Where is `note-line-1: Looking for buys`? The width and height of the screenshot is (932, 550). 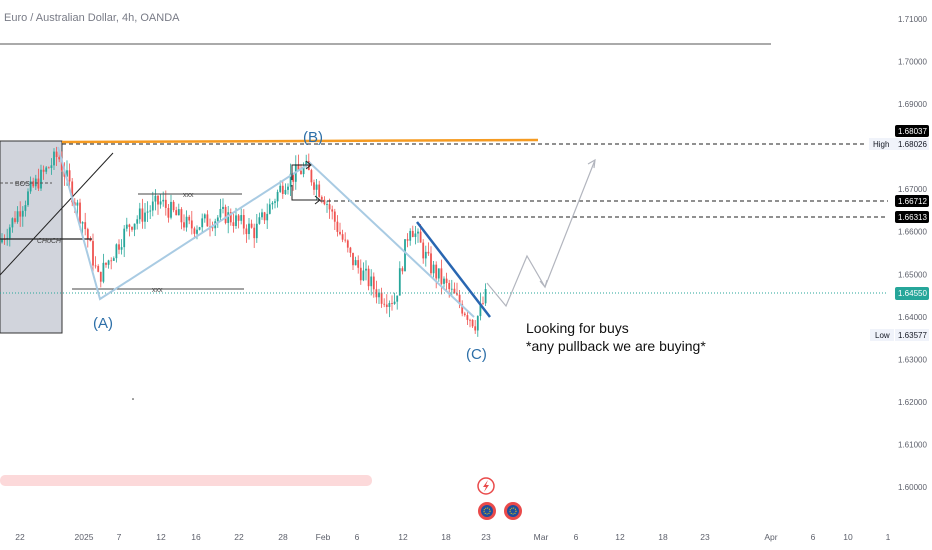 note-line-1: Looking for buys is located at coordinates (577, 328).